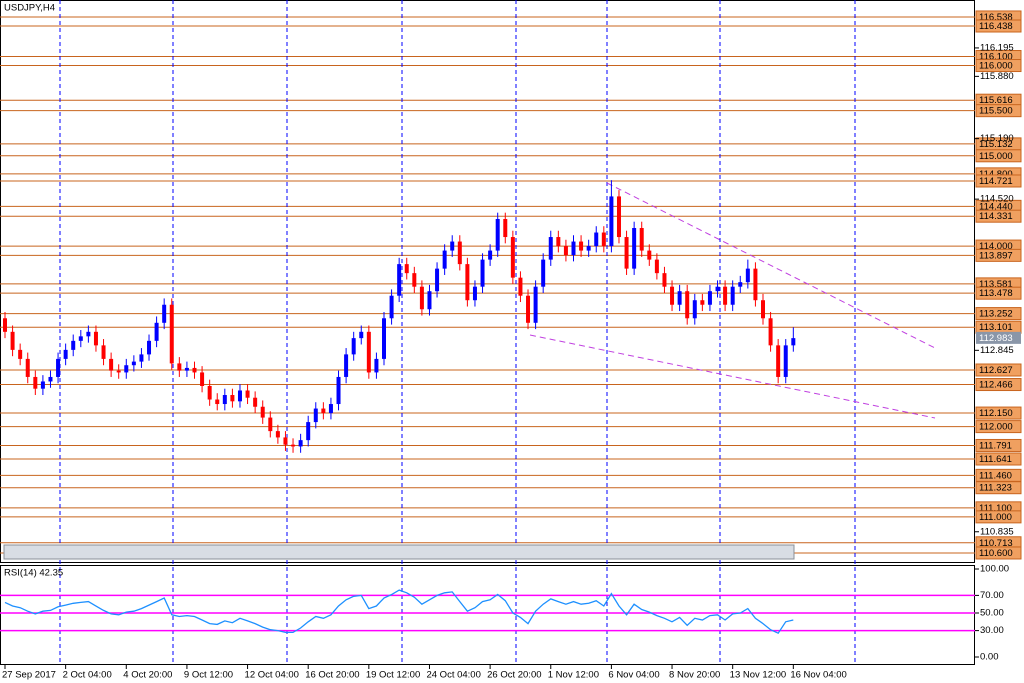 The width and height of the screenshot is (1024, 683). What do you see at coordinates (758, 675) in the screenshot?
I see `x-tick-label: 13 Nov 12:00` at bounding box center [758, 675].